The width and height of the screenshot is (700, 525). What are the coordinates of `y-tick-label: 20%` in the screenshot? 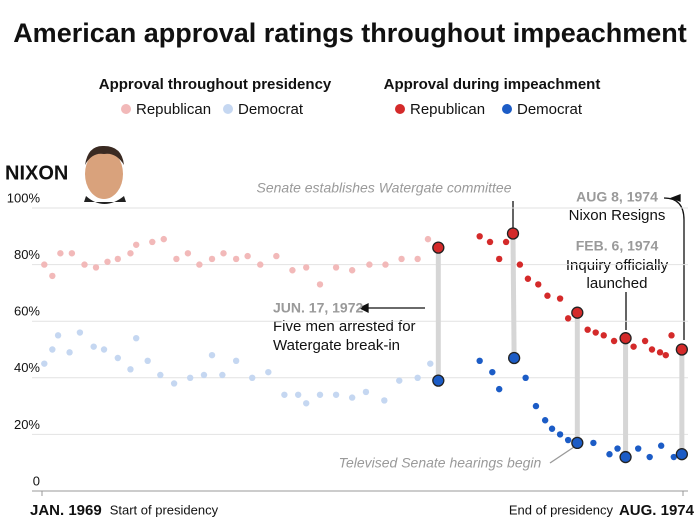 It's located at (27, 424).